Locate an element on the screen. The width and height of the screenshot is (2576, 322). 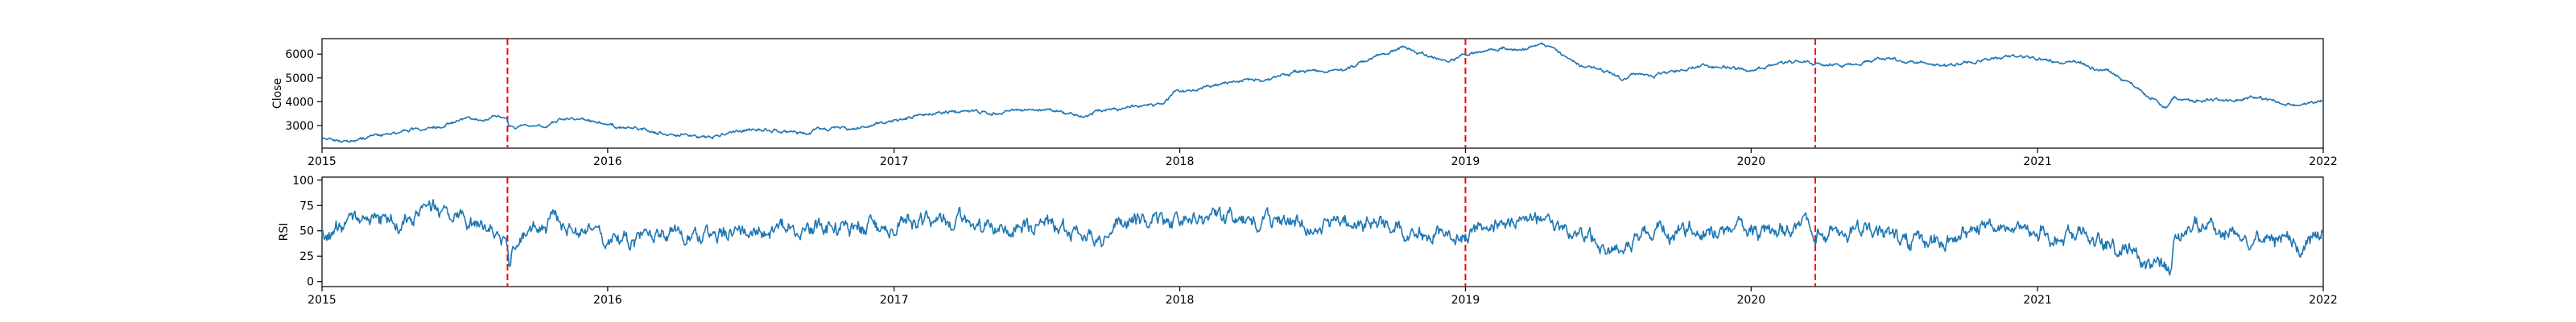
close-axis-label: Close is located at coordinates (277, 93).